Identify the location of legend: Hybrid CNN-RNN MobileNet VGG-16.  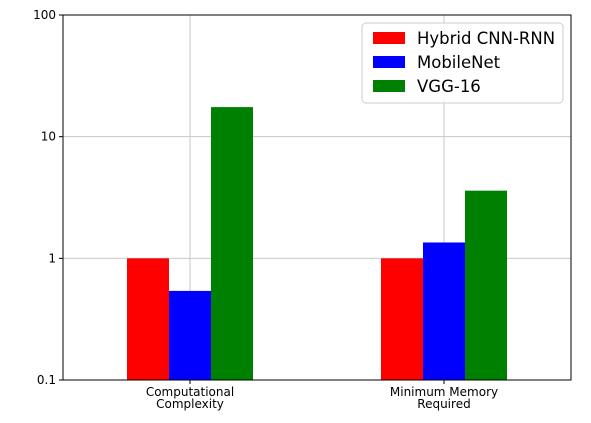
(462, 63).